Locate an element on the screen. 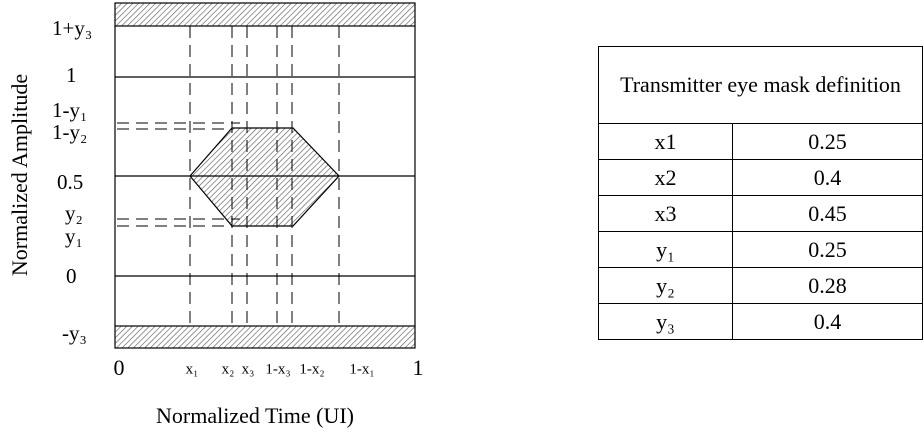 The width and height of the screenshot is (924, 434). y-label: y₁ is located at coordinates (74, 236).